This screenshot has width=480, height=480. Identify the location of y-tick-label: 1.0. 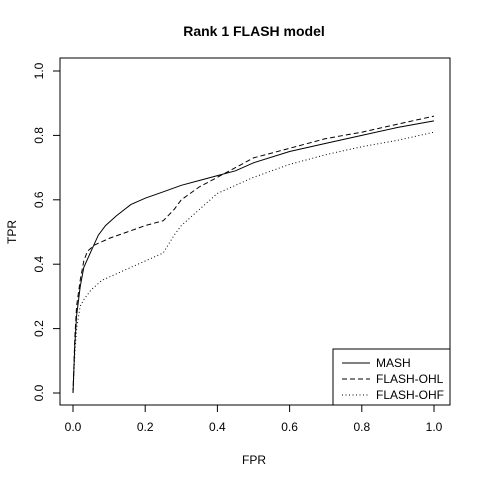
(39, 70).